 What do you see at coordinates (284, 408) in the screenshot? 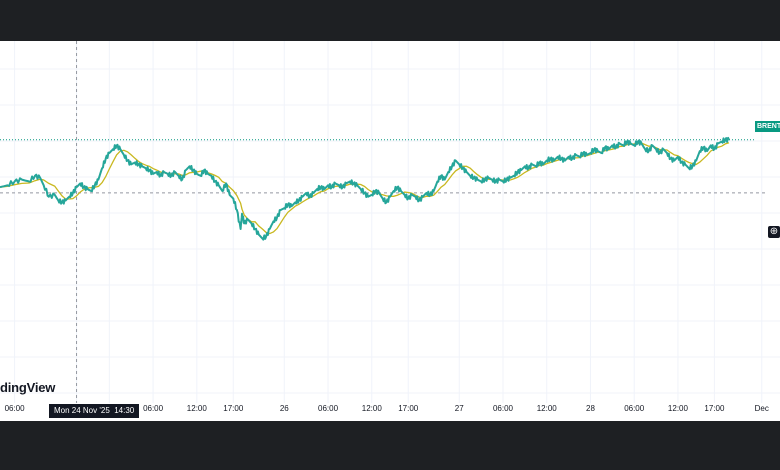
I see `time-axis-tick-label: 26` at bounding box center [284, 408].